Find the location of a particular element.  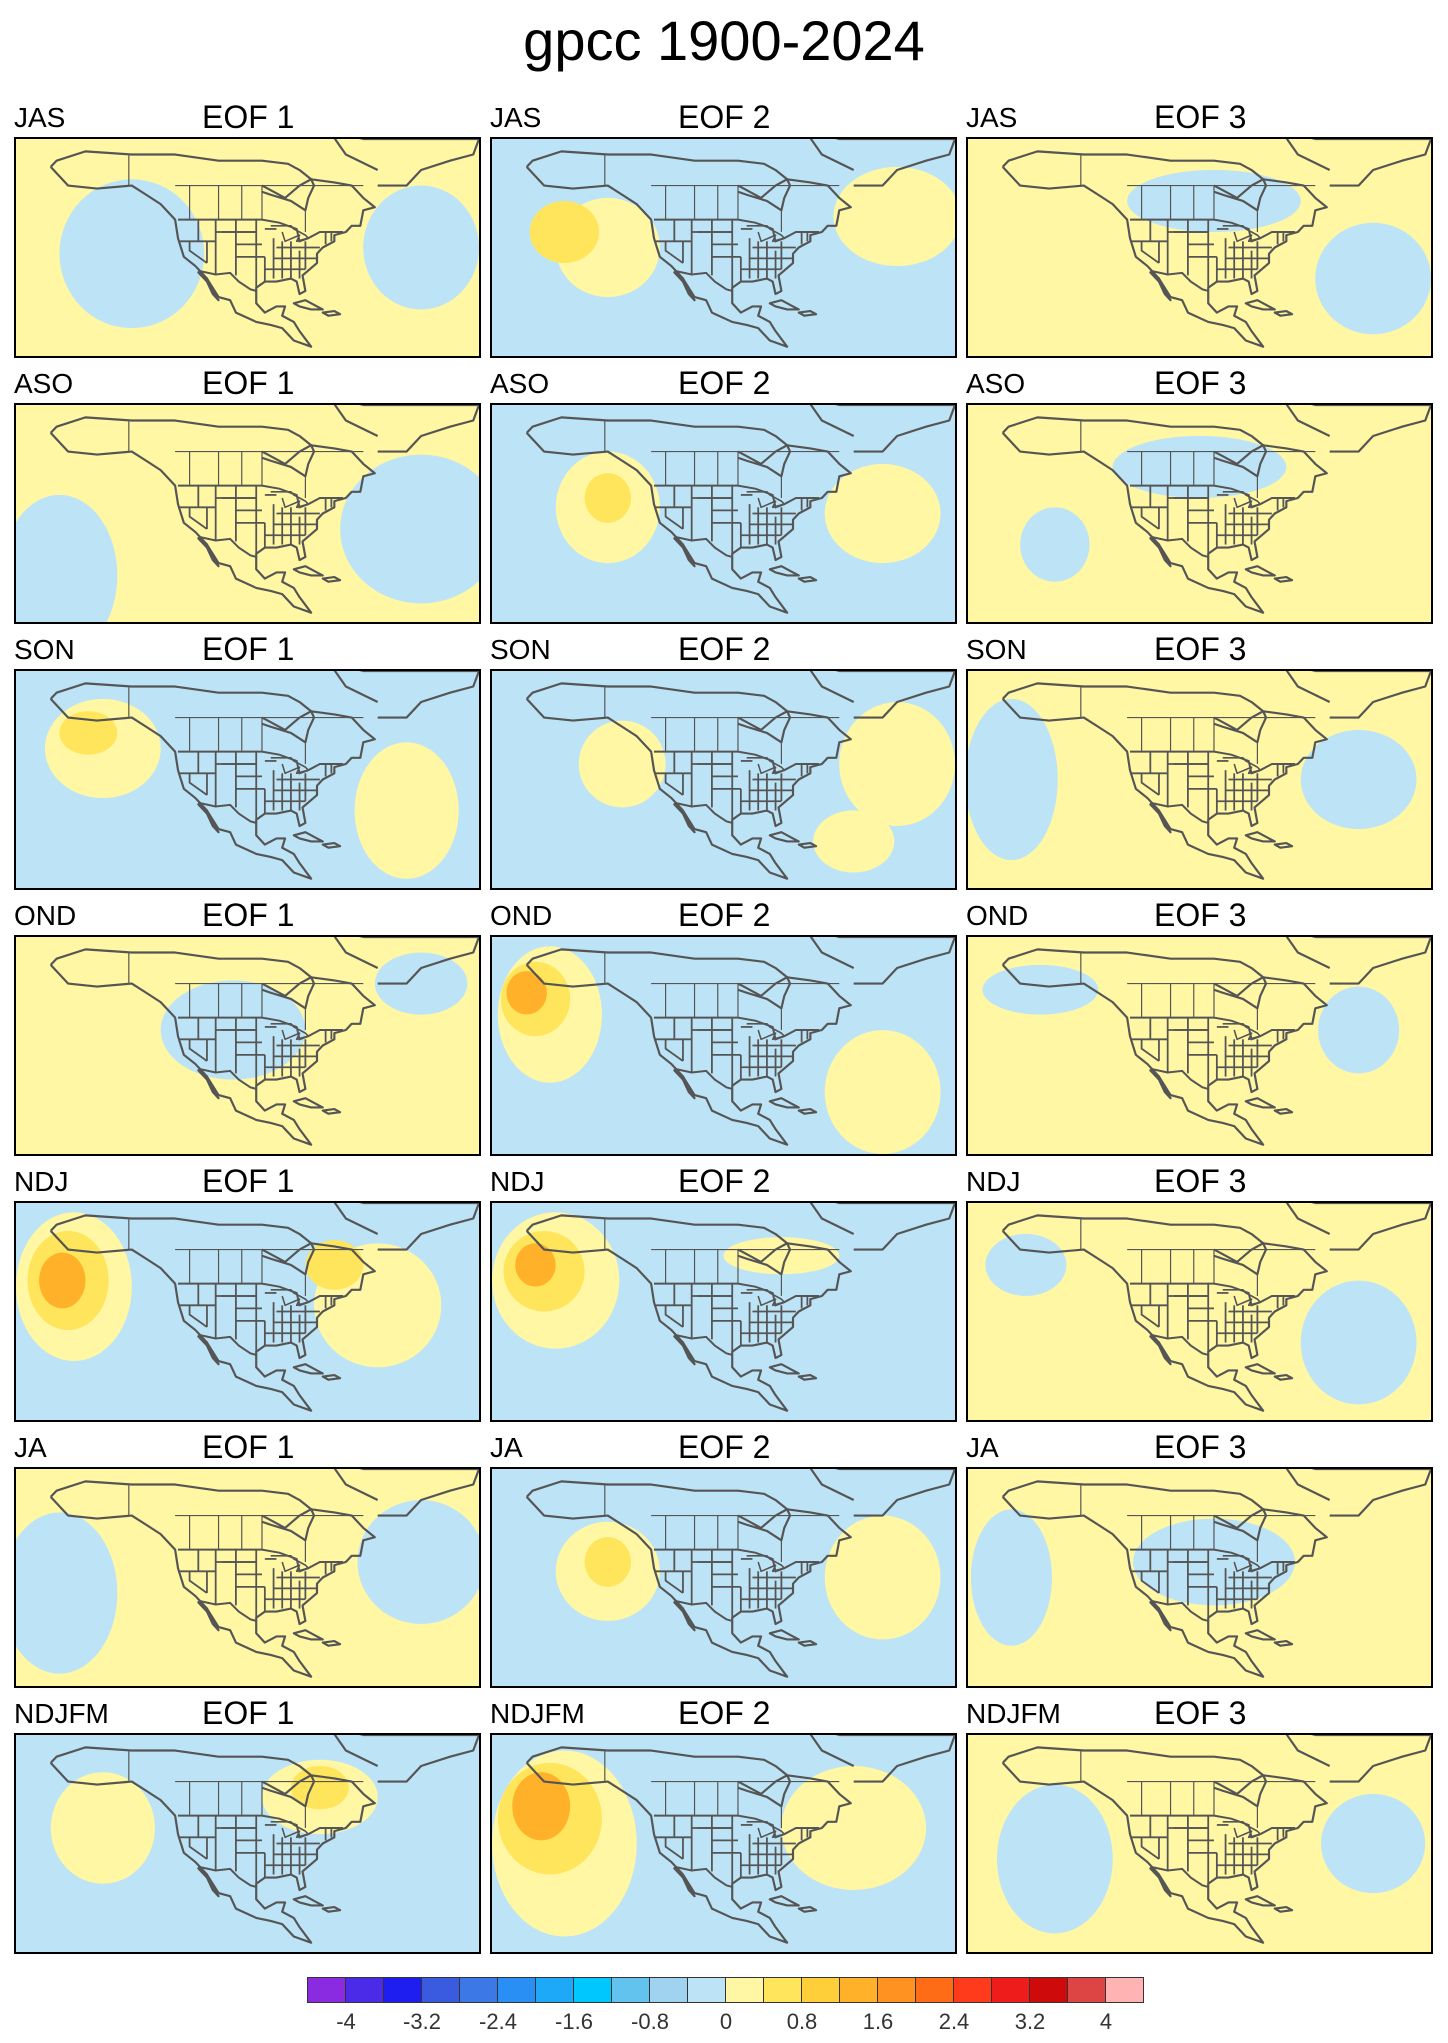

colorbar-tick-label: 2.4 is located at coordinates (954, 2021).